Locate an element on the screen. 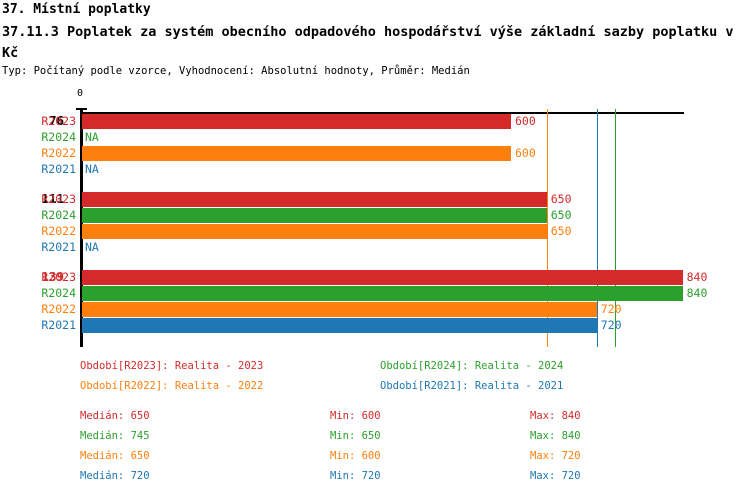 The image size is (750, 498). stat-min-r2021: Min: 720 is located at coordinates (355, 476).